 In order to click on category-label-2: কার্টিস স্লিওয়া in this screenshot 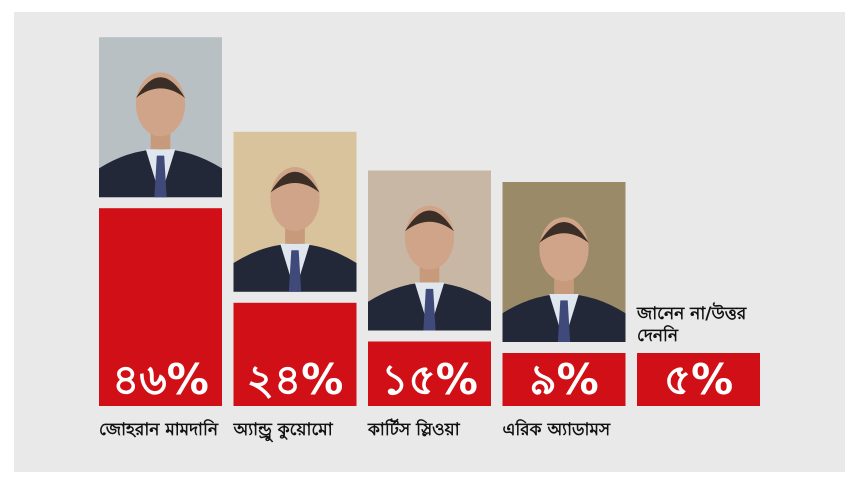, I will do `click(414, 429)`.